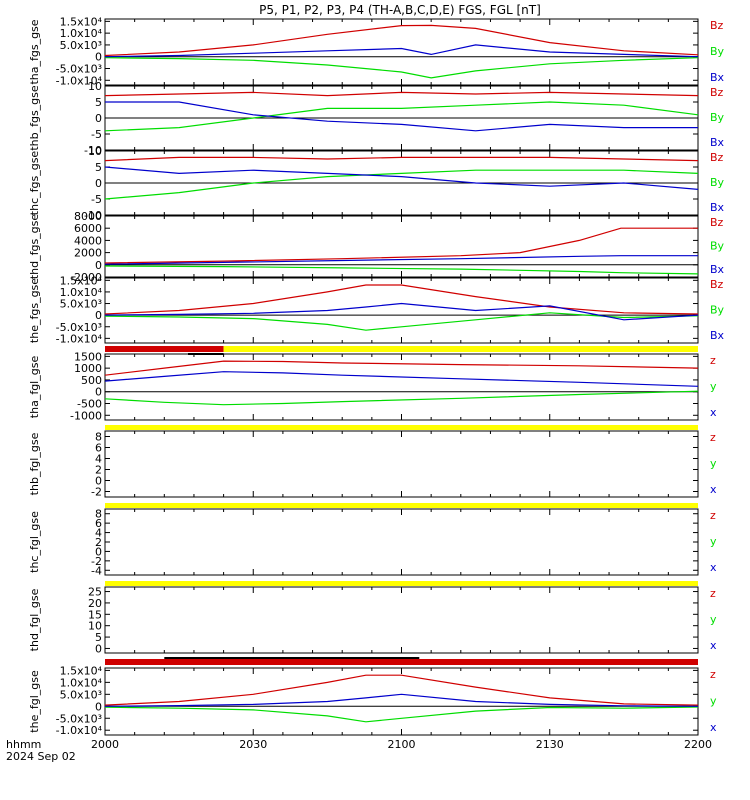 Image resolution: width=750 pixels, height=800 pixels. I want to click on x-tick-label: 2000, so click(105, 744).